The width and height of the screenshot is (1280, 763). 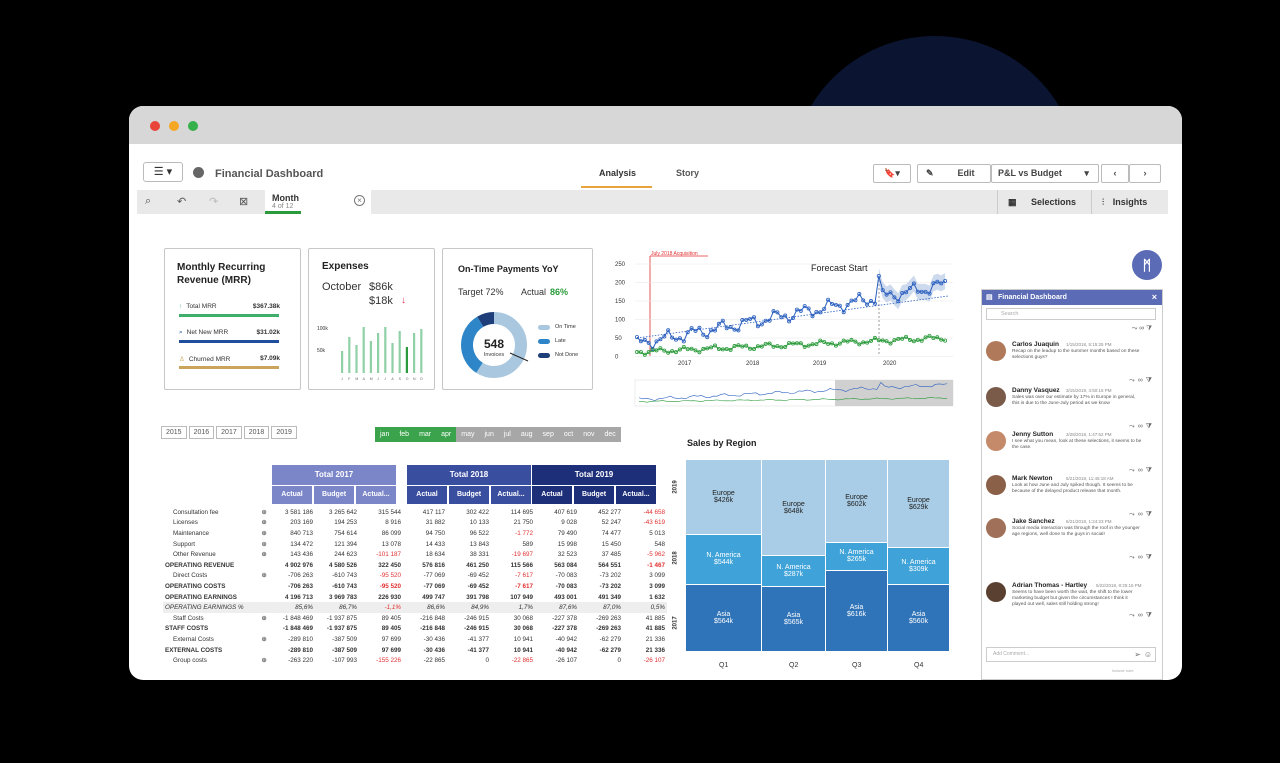 I want to click on month-filter-item: jun, so click(x=489, y=434).